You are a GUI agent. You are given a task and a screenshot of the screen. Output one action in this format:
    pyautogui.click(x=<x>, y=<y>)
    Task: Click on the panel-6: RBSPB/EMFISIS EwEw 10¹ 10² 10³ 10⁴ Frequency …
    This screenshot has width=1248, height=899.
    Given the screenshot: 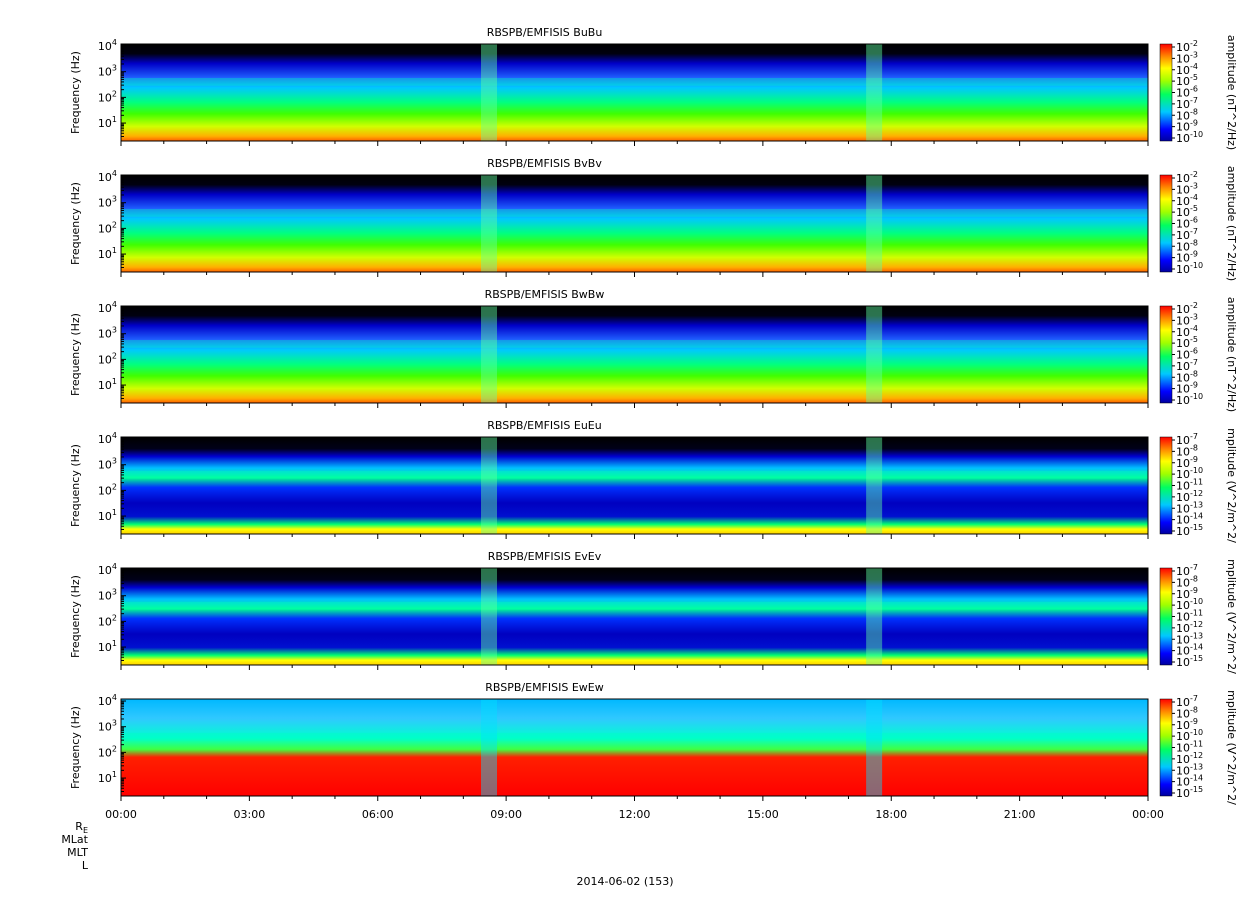 What is the action you would take?
    pyautogui.click(x=653, y=743)
    